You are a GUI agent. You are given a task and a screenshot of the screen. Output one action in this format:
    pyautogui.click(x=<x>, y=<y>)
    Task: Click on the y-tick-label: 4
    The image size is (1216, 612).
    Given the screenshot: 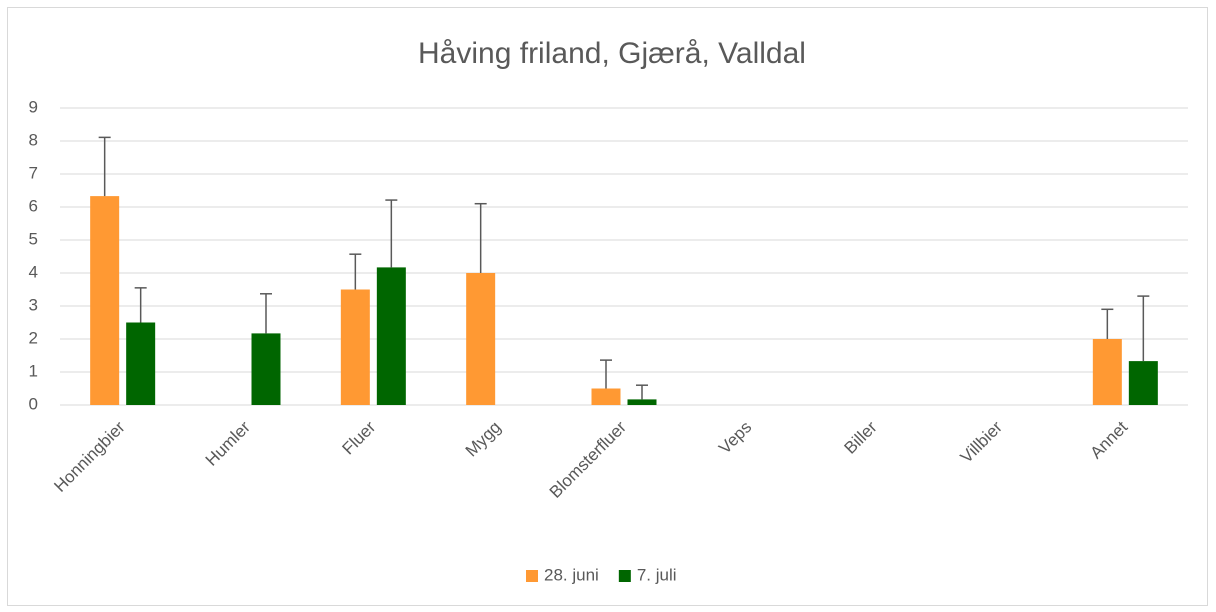 What is the action you would take?
    pyautogui.click(x=33, y=271)
    